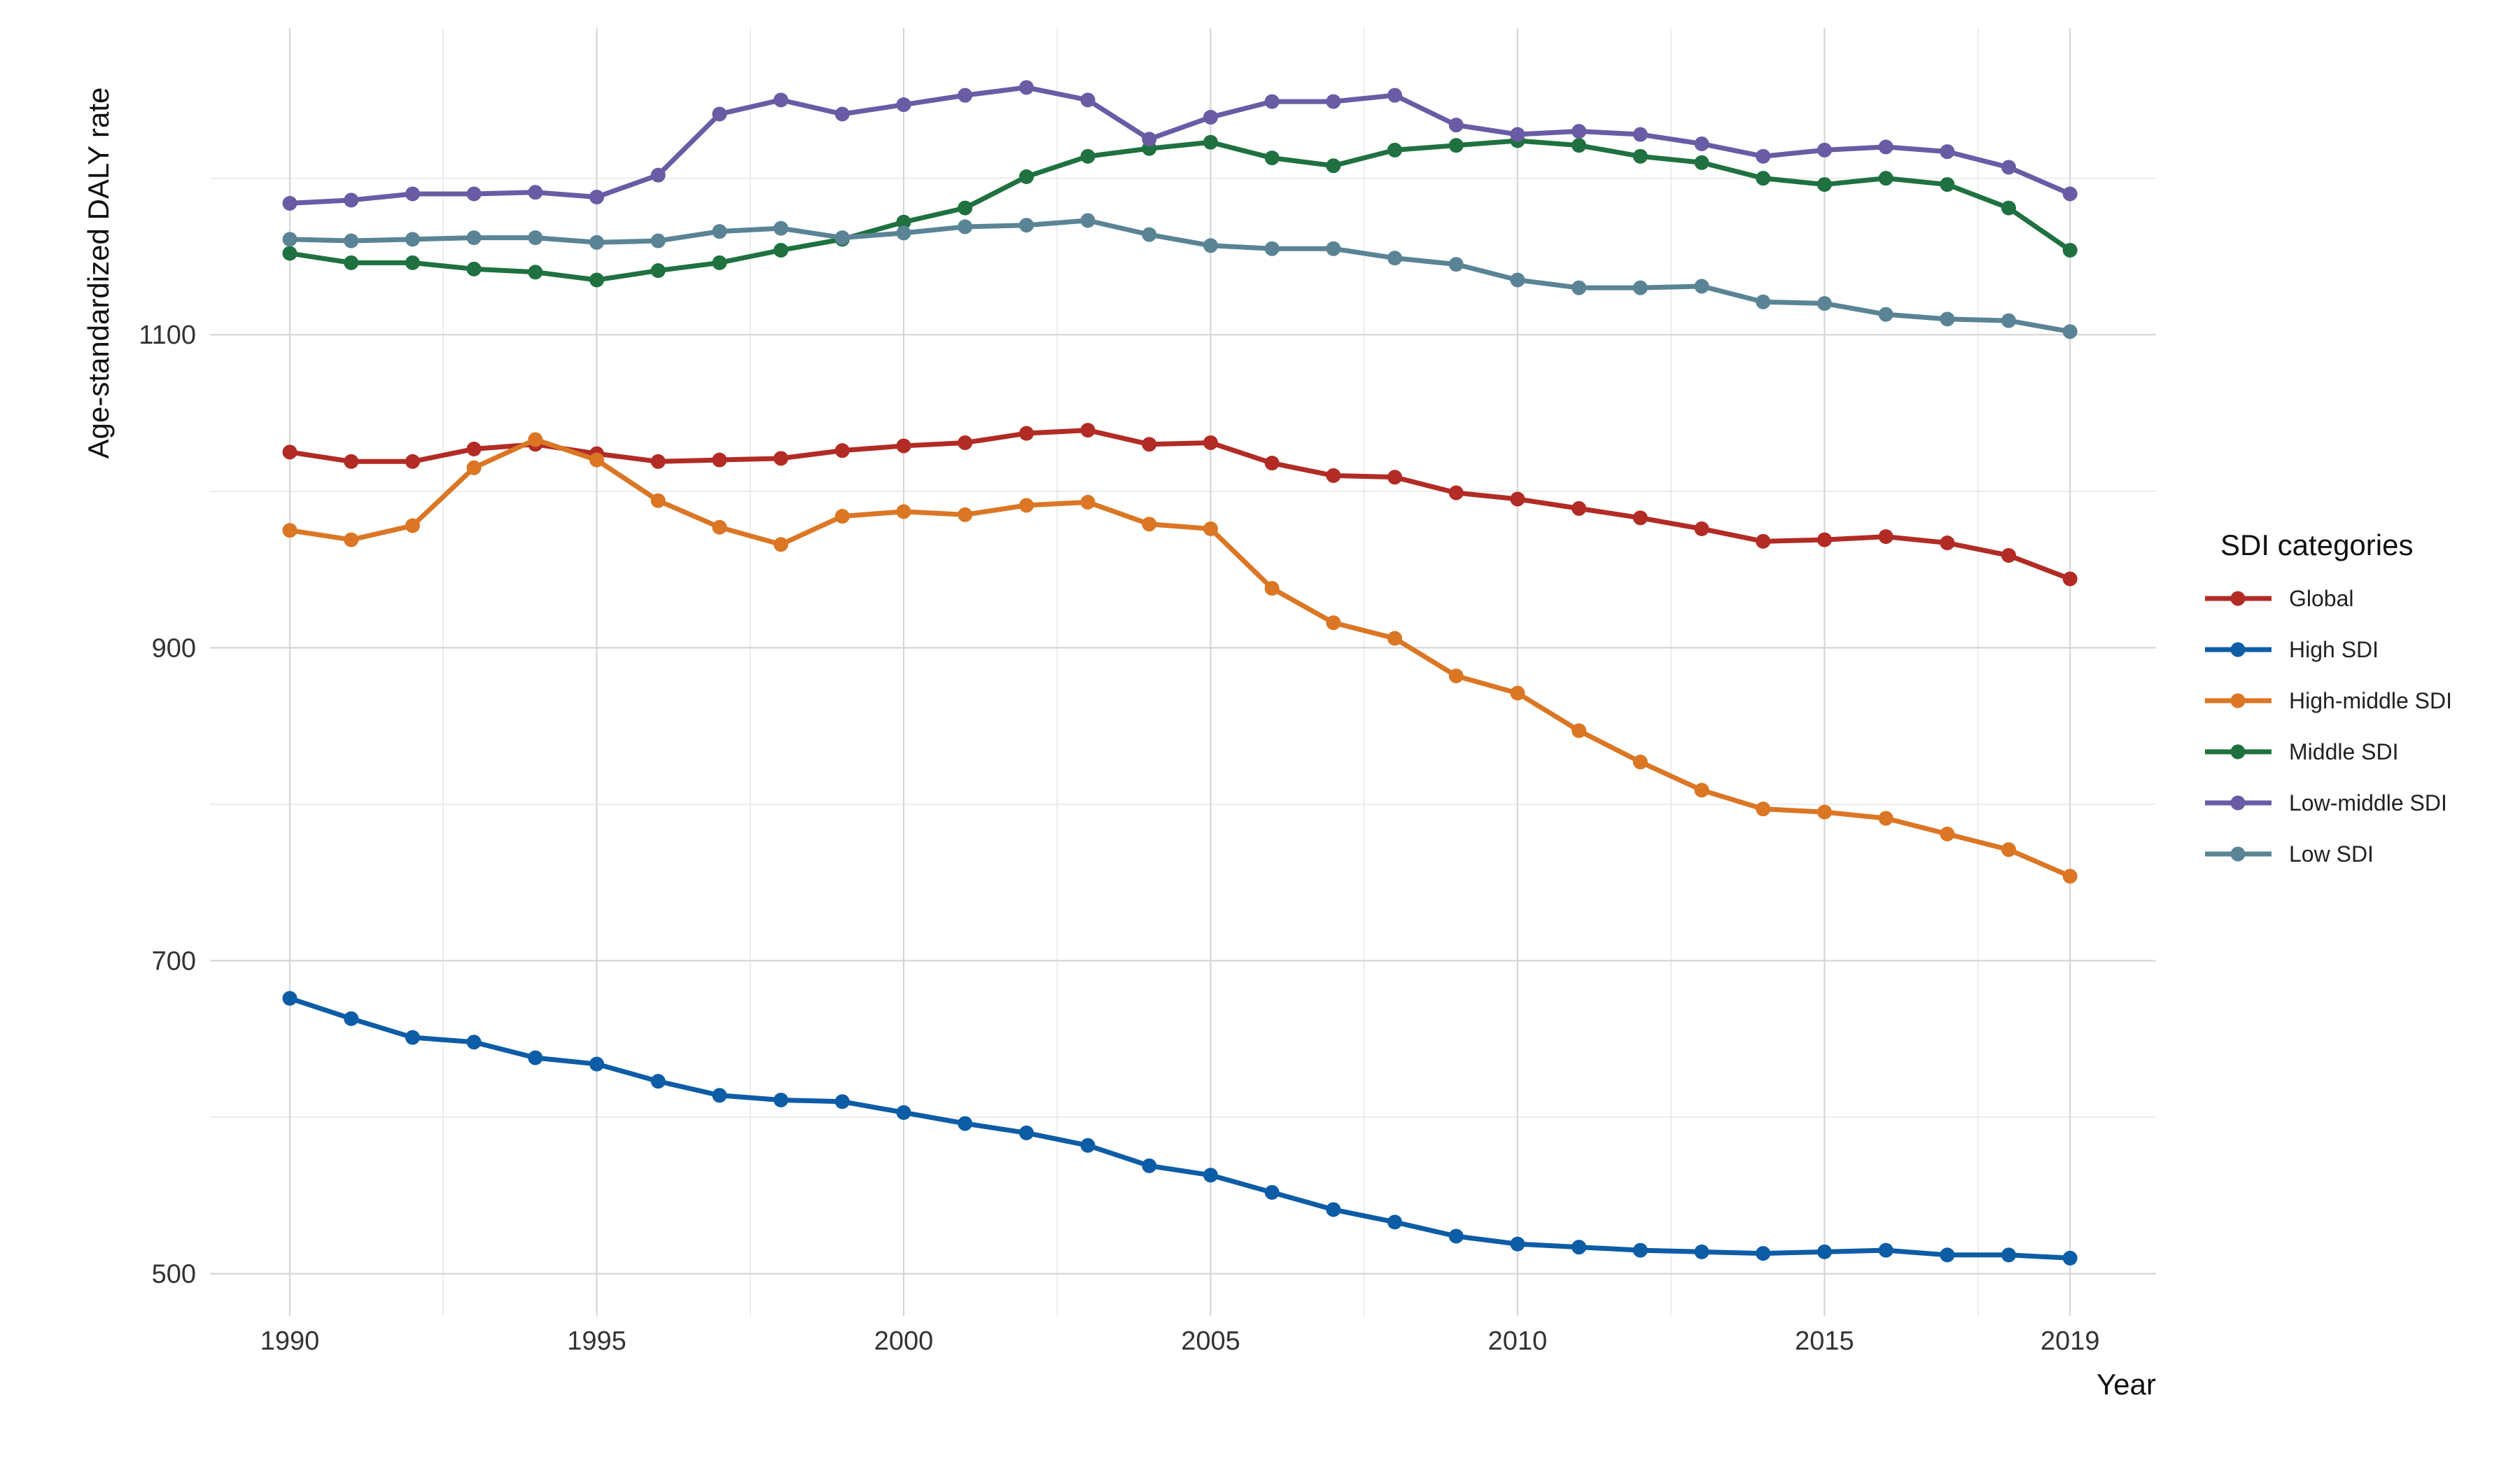  What do you see at coordinates (1518, 1341) in the screenshot?
I see `x-tick-label: 2010` at bounding box center [1518, 1341].